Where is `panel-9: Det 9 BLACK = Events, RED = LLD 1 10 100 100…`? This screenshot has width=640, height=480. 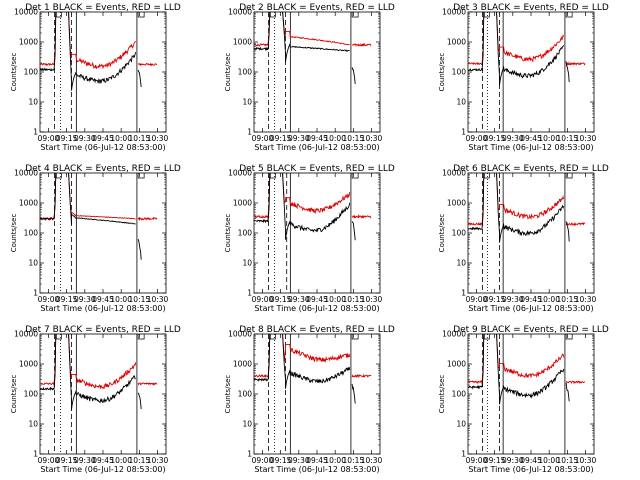
panel-9: Det 9 BLACK = Events, RED = LLD 1 10 100 100… is located at coordinates (523, 399).